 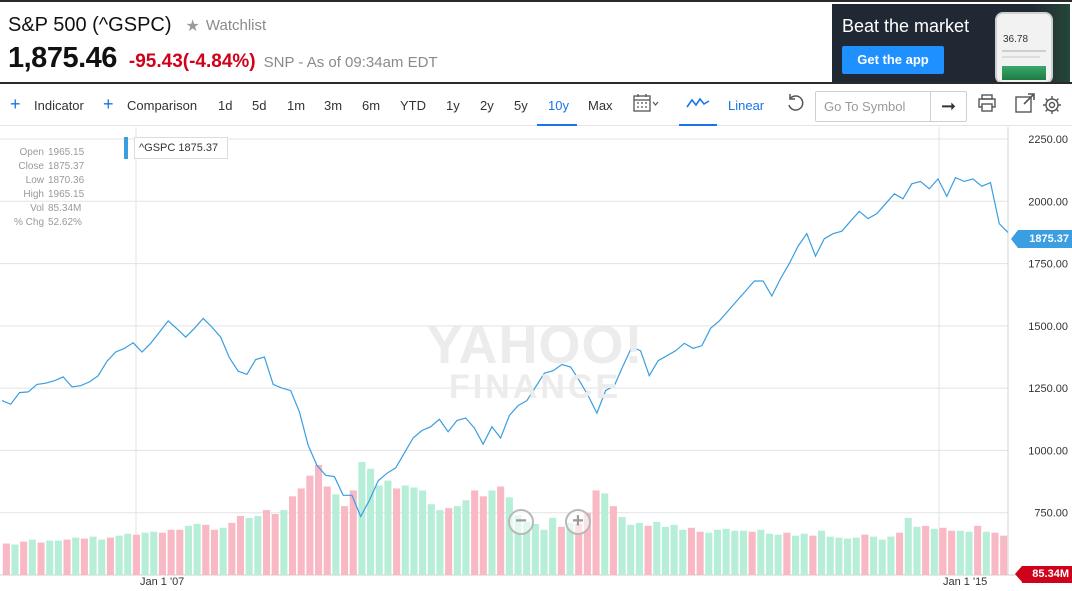 I want to click on title-row: S&P 500 (^GSPC) ★ Watchlist, so click(x=137, y=25).